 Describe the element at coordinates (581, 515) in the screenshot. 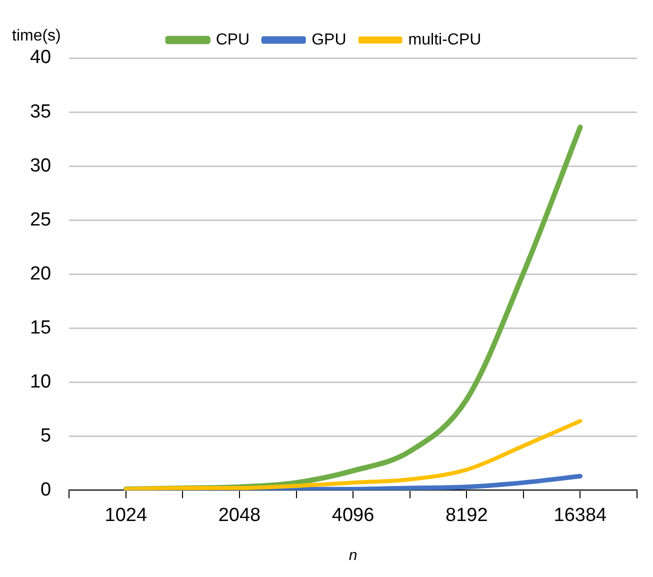

I see `x-tick-label: 16384` at that location.